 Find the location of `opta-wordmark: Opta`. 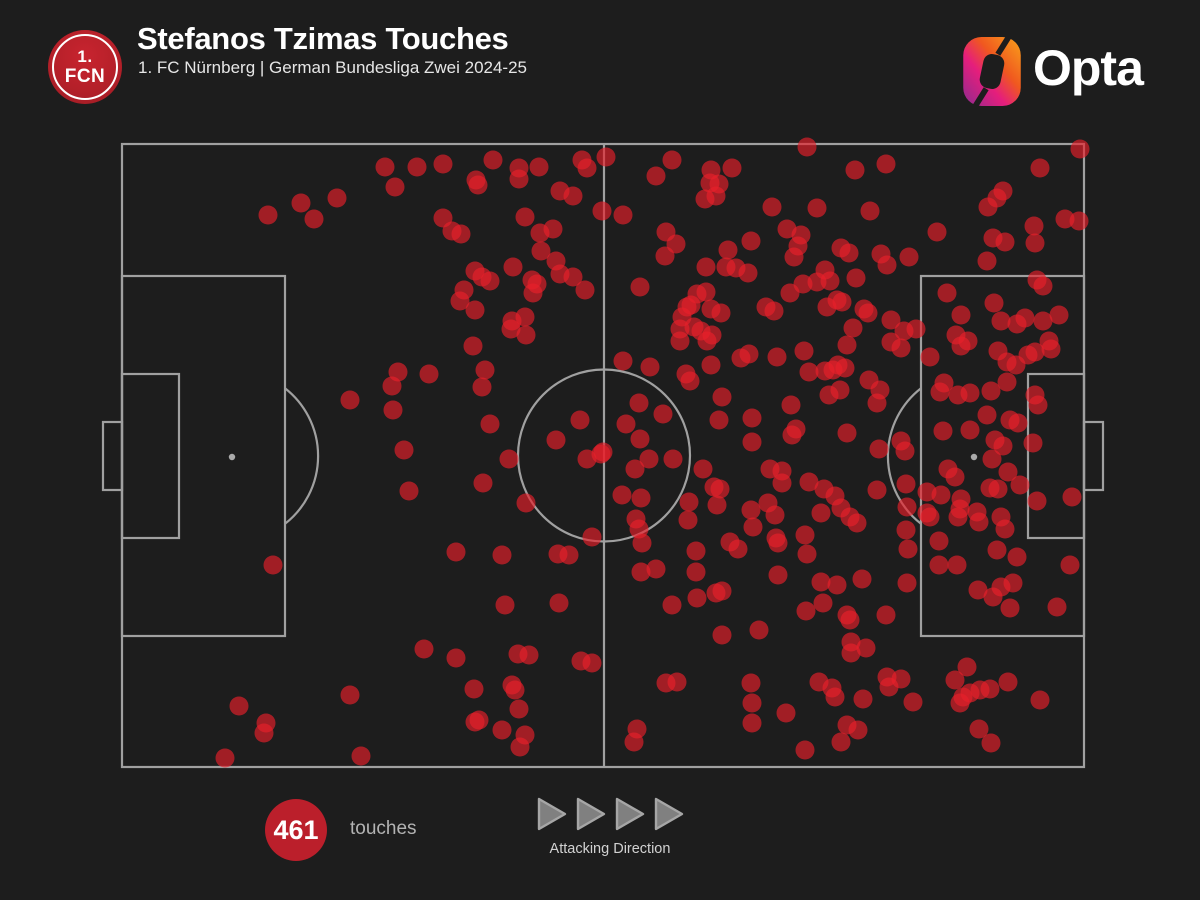

opta-wordmark: Opta is located at coordinates (1088, 68).